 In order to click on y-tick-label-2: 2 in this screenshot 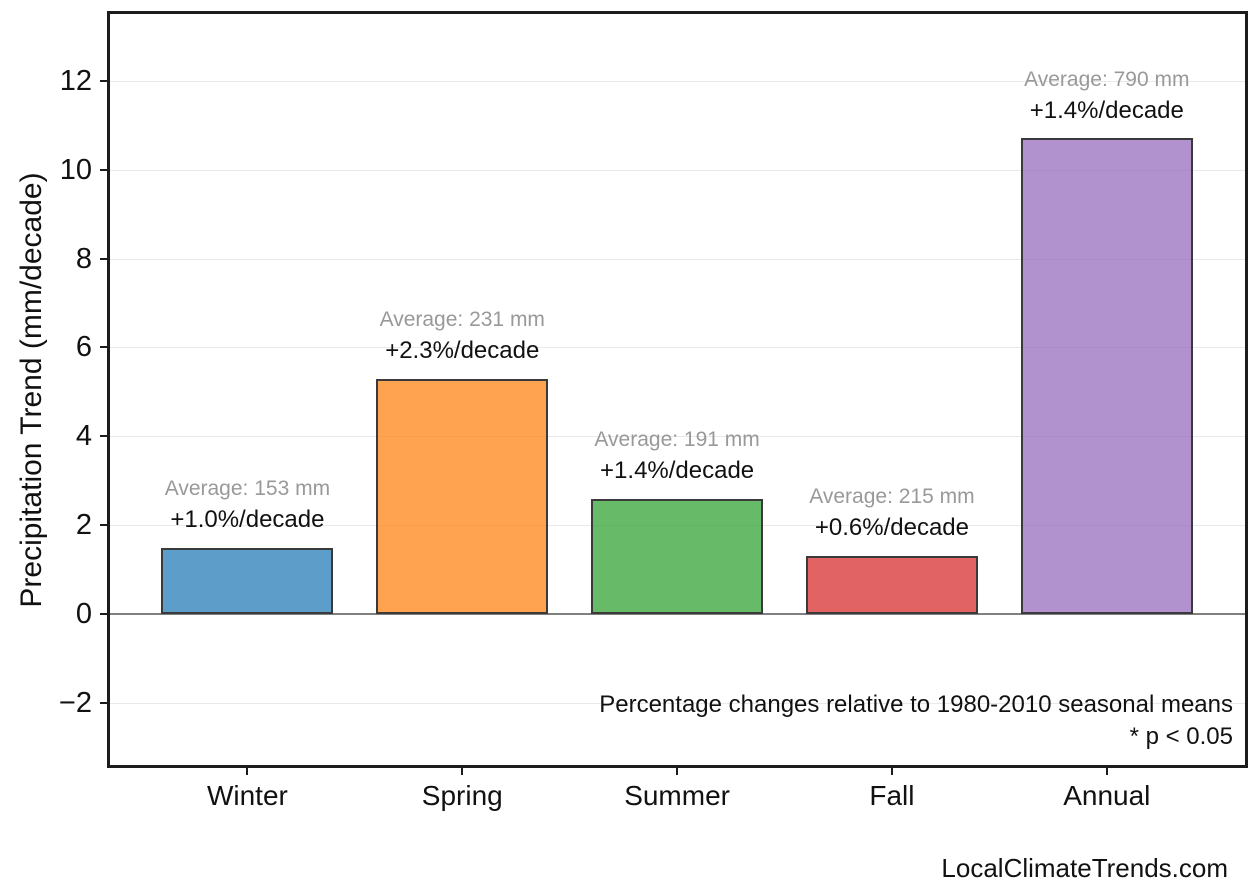, I will do `click(83, 525)`.